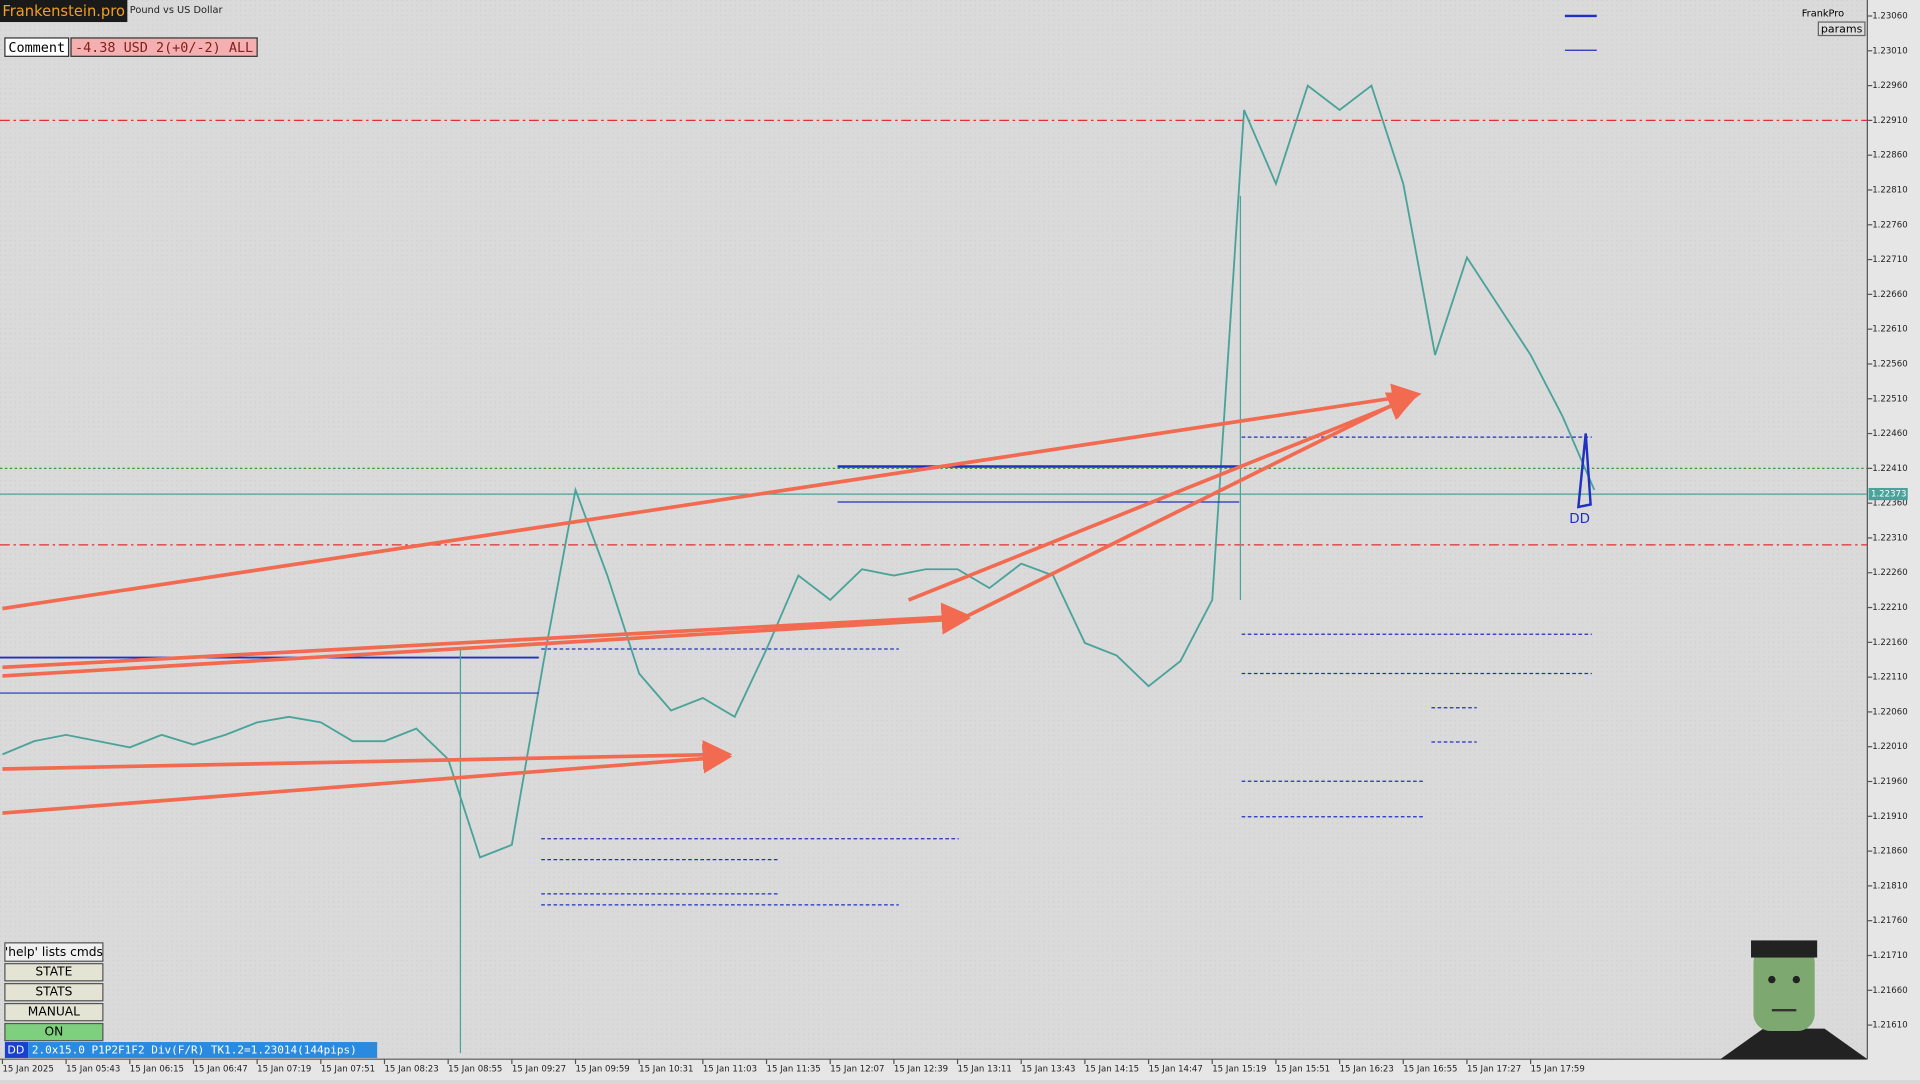 Image resolution: width=1920 pixels, height=1084 pixels. What do you see at coordinates (1889, 782) in the screenshot?
I see `y-tick-label: 1.21960` at bounding box center [1889, 782].